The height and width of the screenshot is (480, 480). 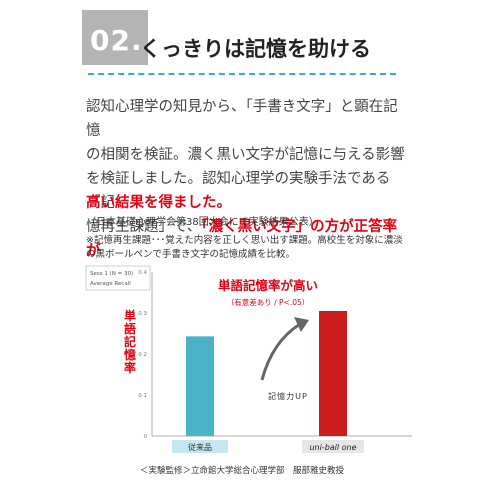 What do you see at coordinates (144, 227) in the screenshot?
I see `body-line-text: 憶再生課題」で、` at bounding box center [144, 227].